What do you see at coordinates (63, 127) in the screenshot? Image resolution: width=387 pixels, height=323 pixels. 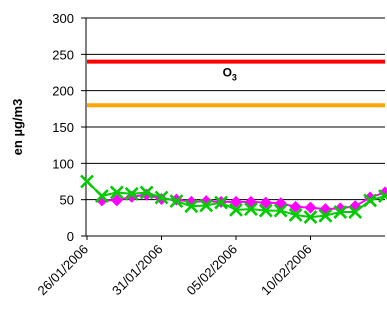 I see `y-tick-label-150: 150` at bounding box center [63, 127].